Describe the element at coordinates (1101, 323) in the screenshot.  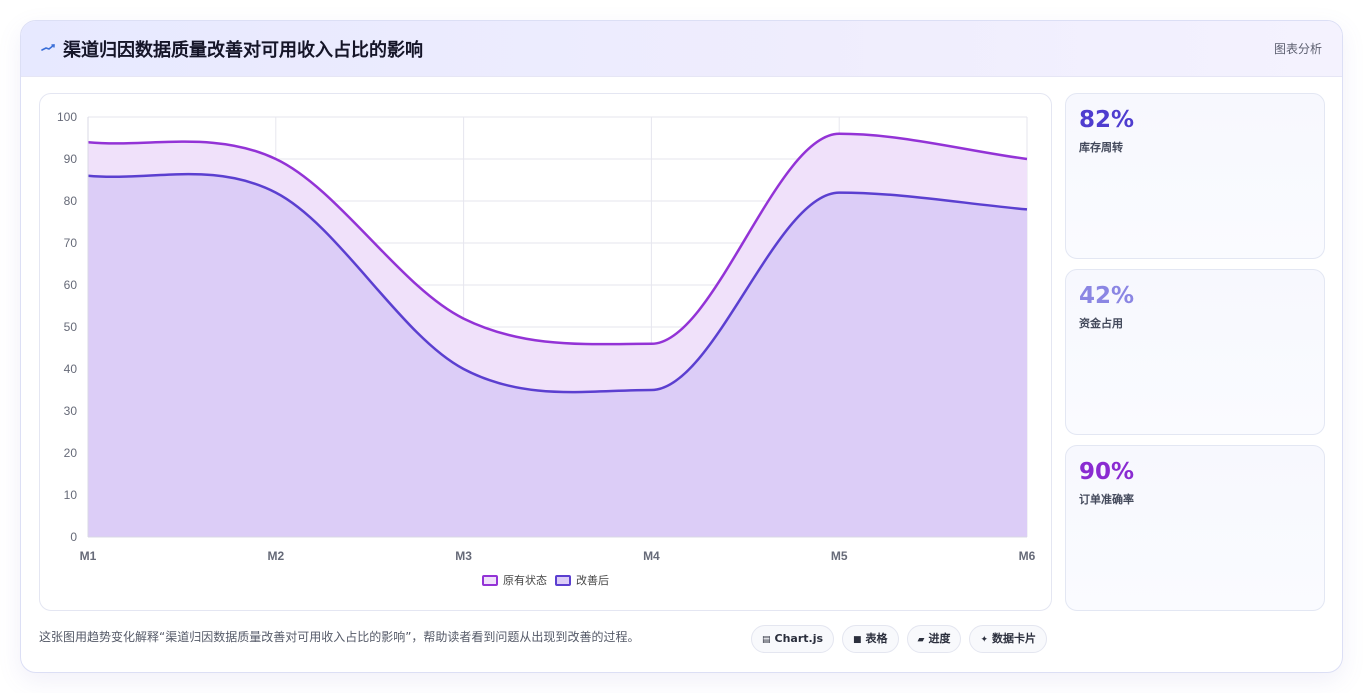
I see `stat-label: 资金占用` at that location.